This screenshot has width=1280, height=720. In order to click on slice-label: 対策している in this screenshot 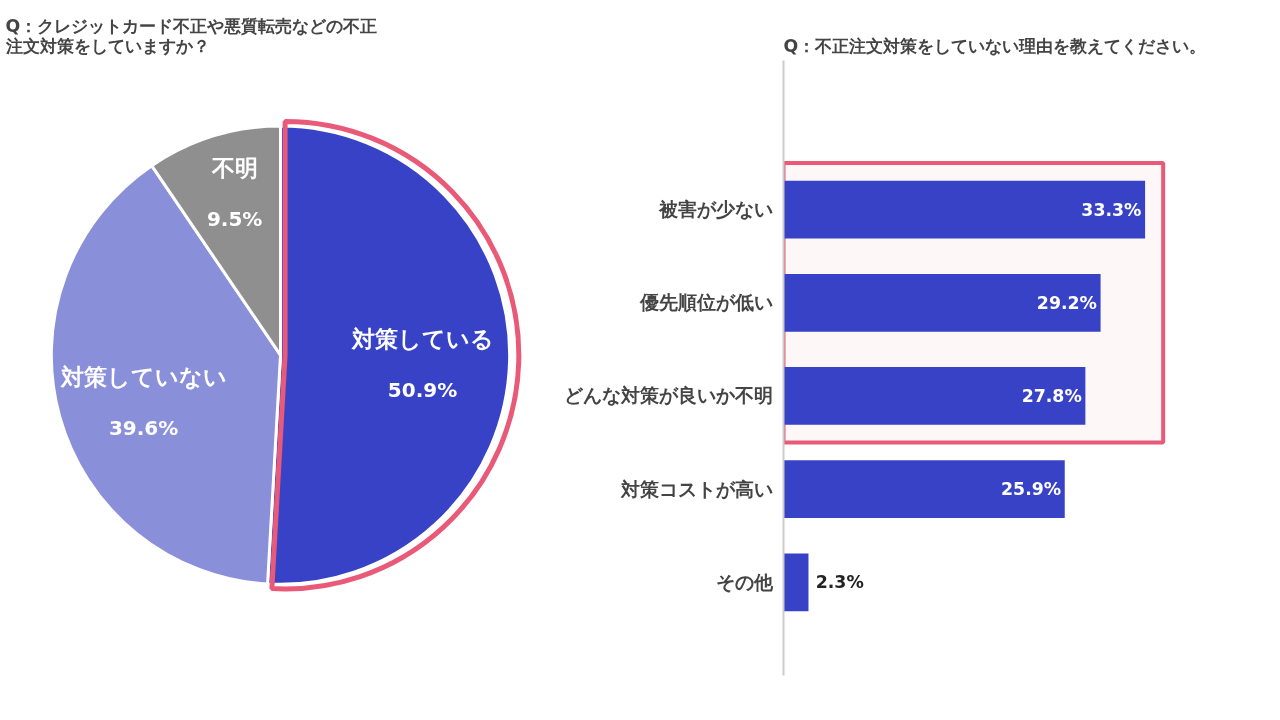, I will do `click(422, 339)`.